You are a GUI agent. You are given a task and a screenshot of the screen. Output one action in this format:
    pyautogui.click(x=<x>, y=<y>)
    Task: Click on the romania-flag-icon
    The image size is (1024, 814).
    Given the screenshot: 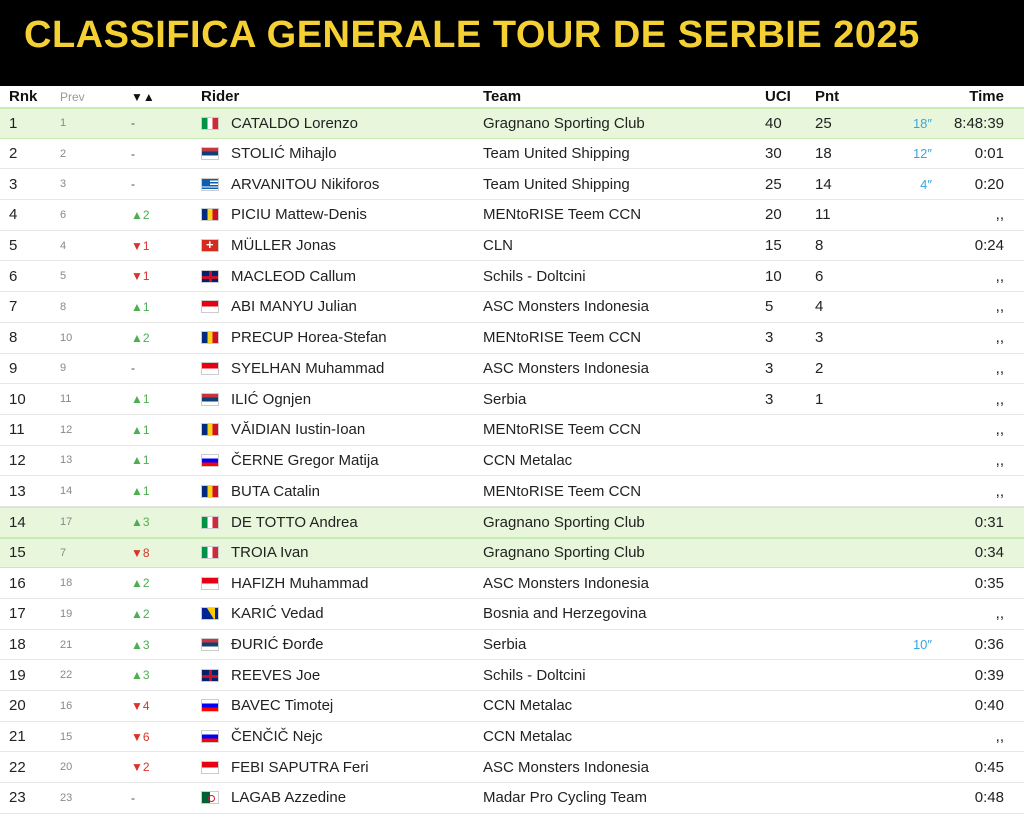 What is the action you would take?
    pyautogui.click(x=210, y=338)
    